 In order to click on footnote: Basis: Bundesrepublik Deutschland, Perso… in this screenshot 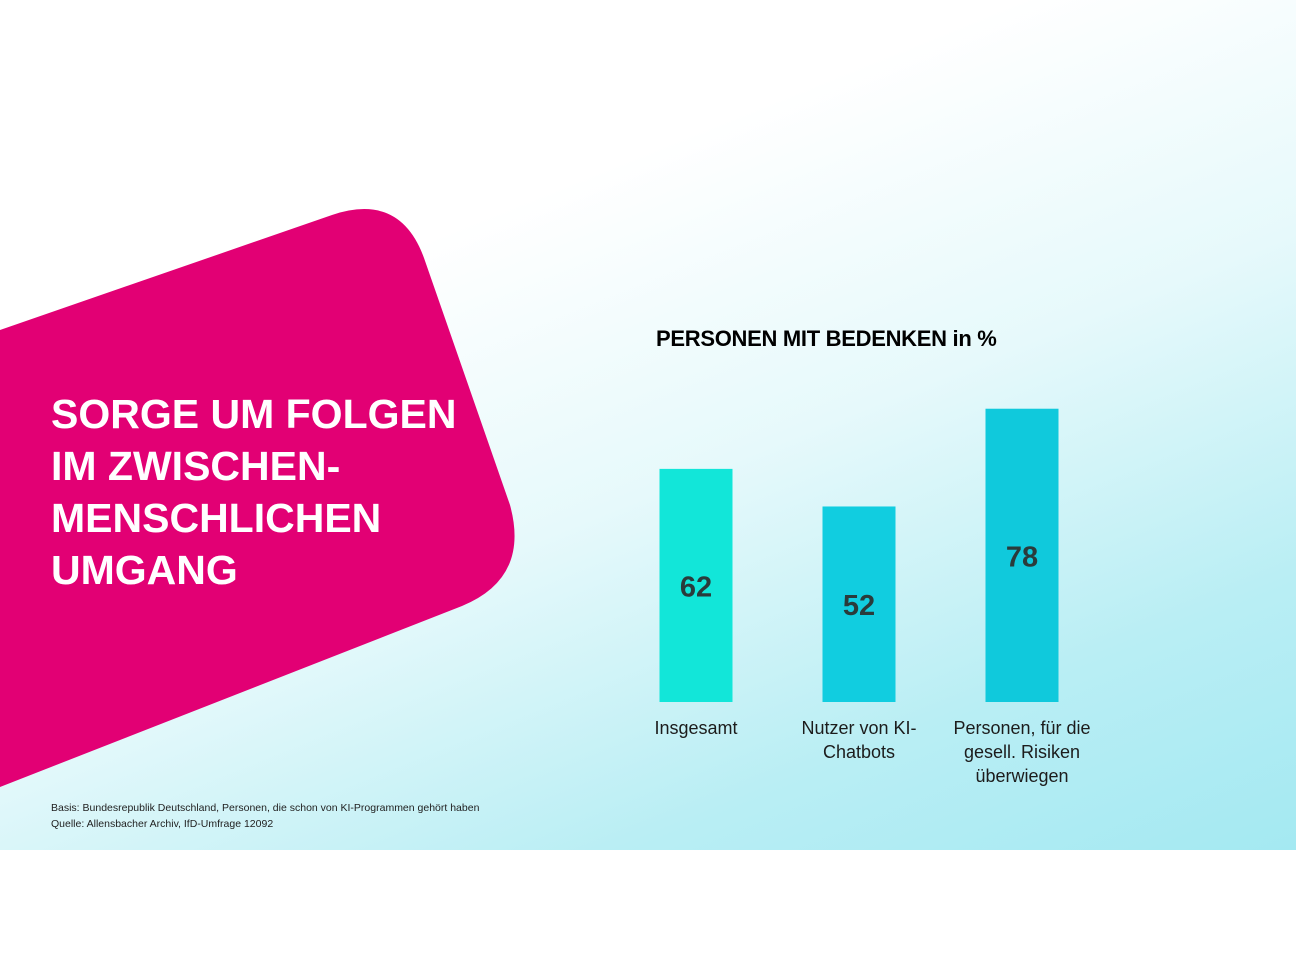, I will do `click(265, 816)`.